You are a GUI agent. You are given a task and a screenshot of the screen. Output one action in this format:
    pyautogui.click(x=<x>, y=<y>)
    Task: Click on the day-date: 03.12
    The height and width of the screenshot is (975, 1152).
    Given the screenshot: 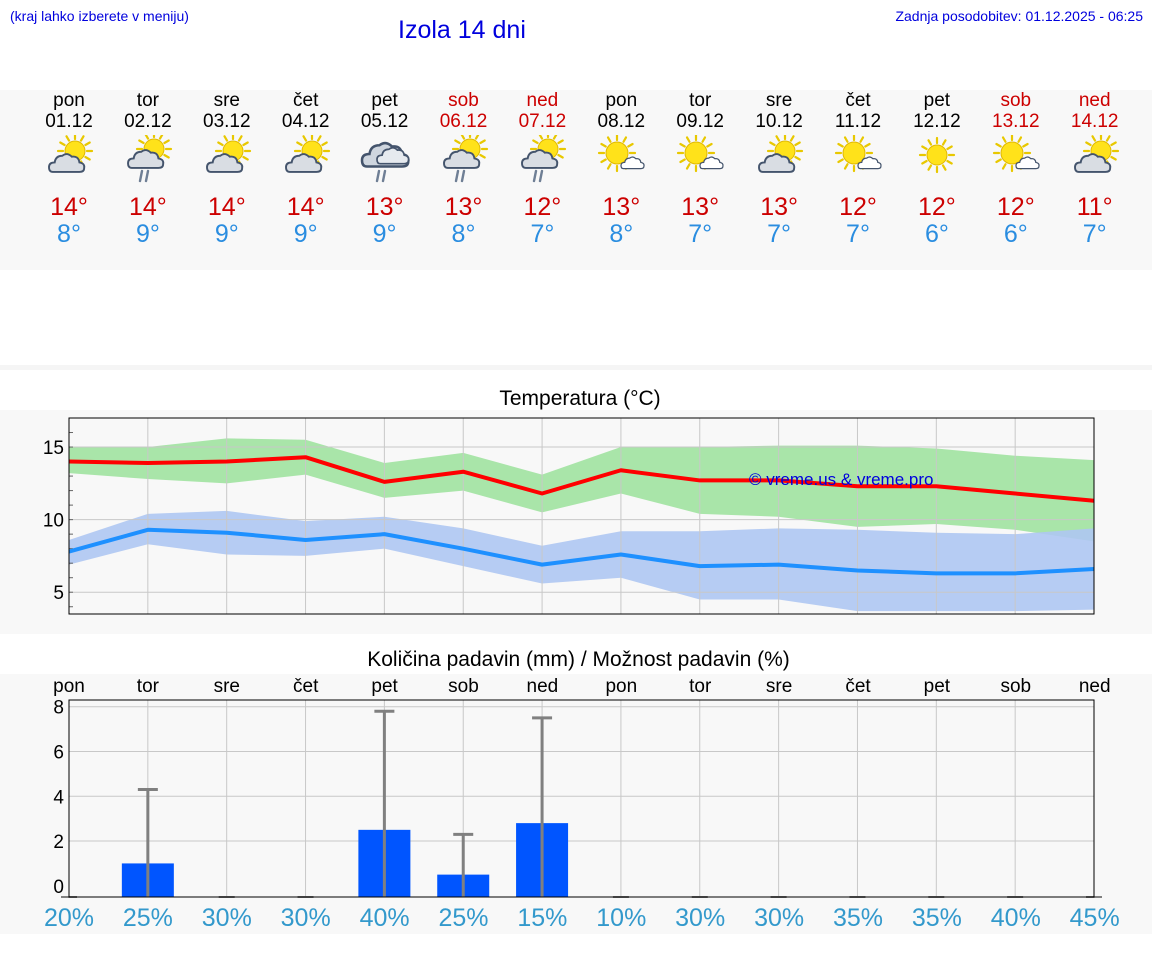 What is the action you would take?
    pyautogui.click(x=227, y=121)
    